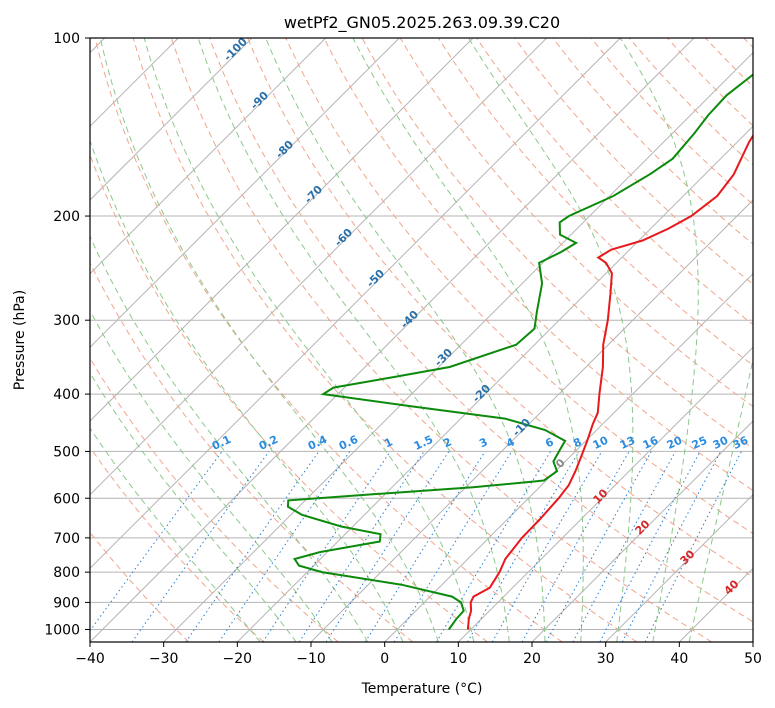 The height and width of the screenshot is (708, 775). Describe the element at coordinates (20, 340) in the screenshot. I see `y-axis-label: Pressure (hPa)` at that location.